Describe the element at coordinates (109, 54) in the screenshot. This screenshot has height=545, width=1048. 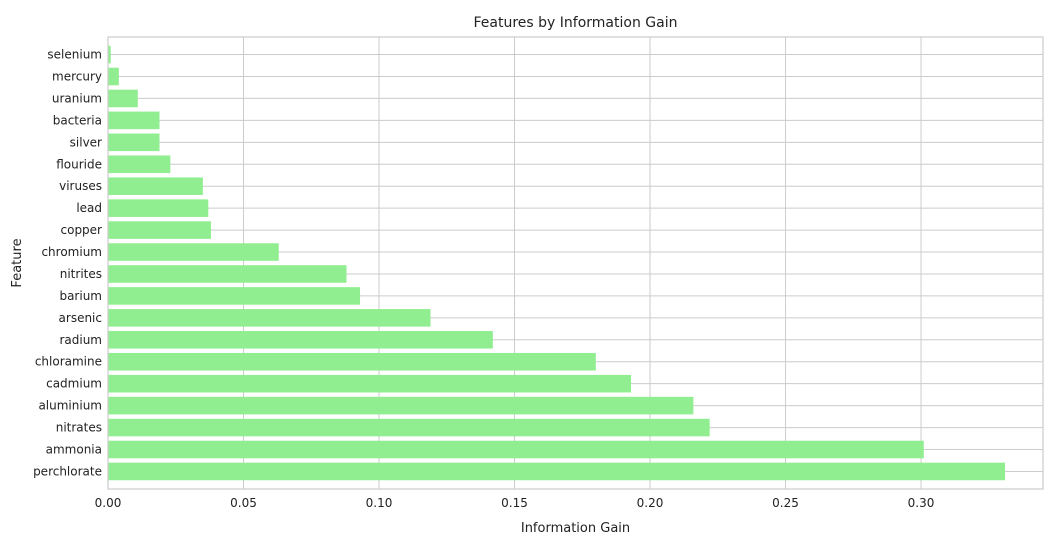
I see `bar-selenium` at that location.